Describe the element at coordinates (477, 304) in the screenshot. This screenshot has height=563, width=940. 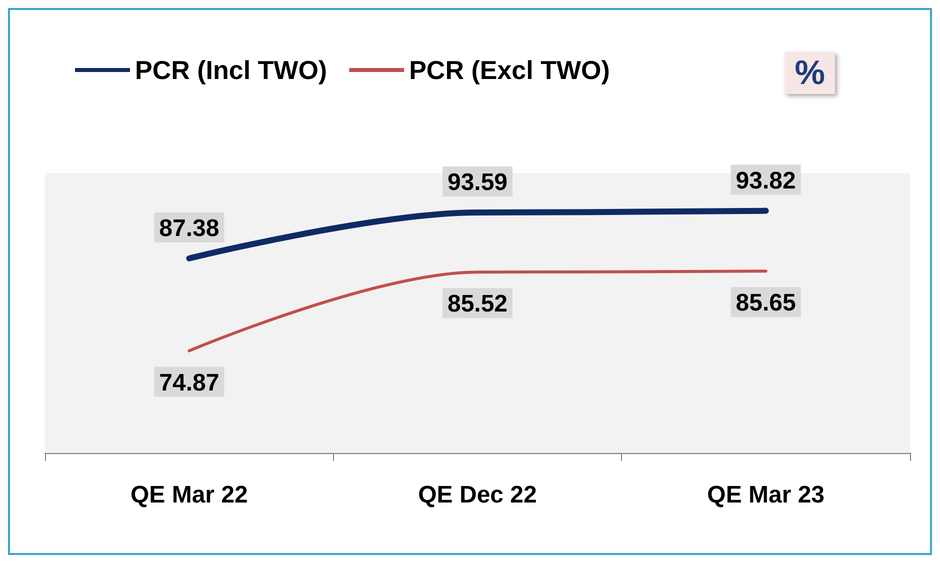
I see `data-label: 85.52` at that location.